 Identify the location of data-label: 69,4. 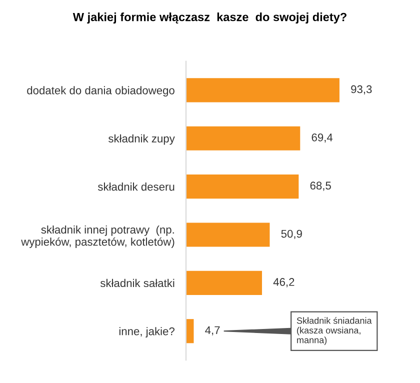
(322, 138).